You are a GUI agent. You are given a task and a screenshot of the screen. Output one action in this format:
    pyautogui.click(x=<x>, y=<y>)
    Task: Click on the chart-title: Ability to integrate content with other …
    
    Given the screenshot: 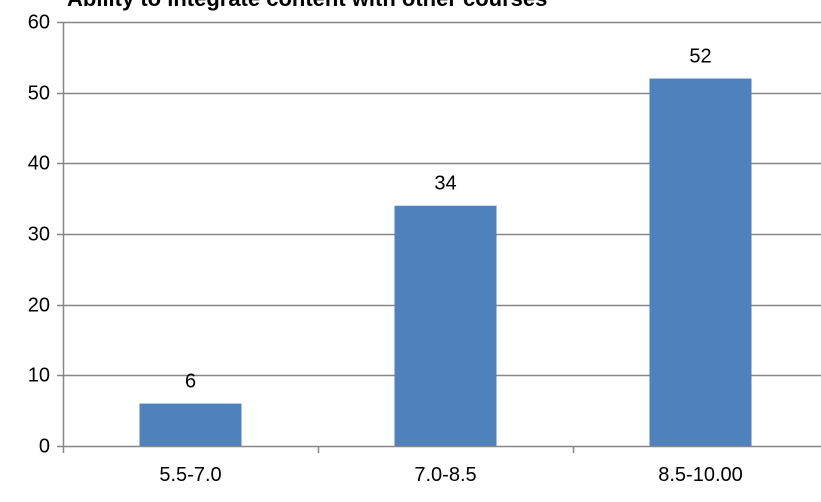 What is the action you would take?
    pyautogui.click(x=307, y=5)
    